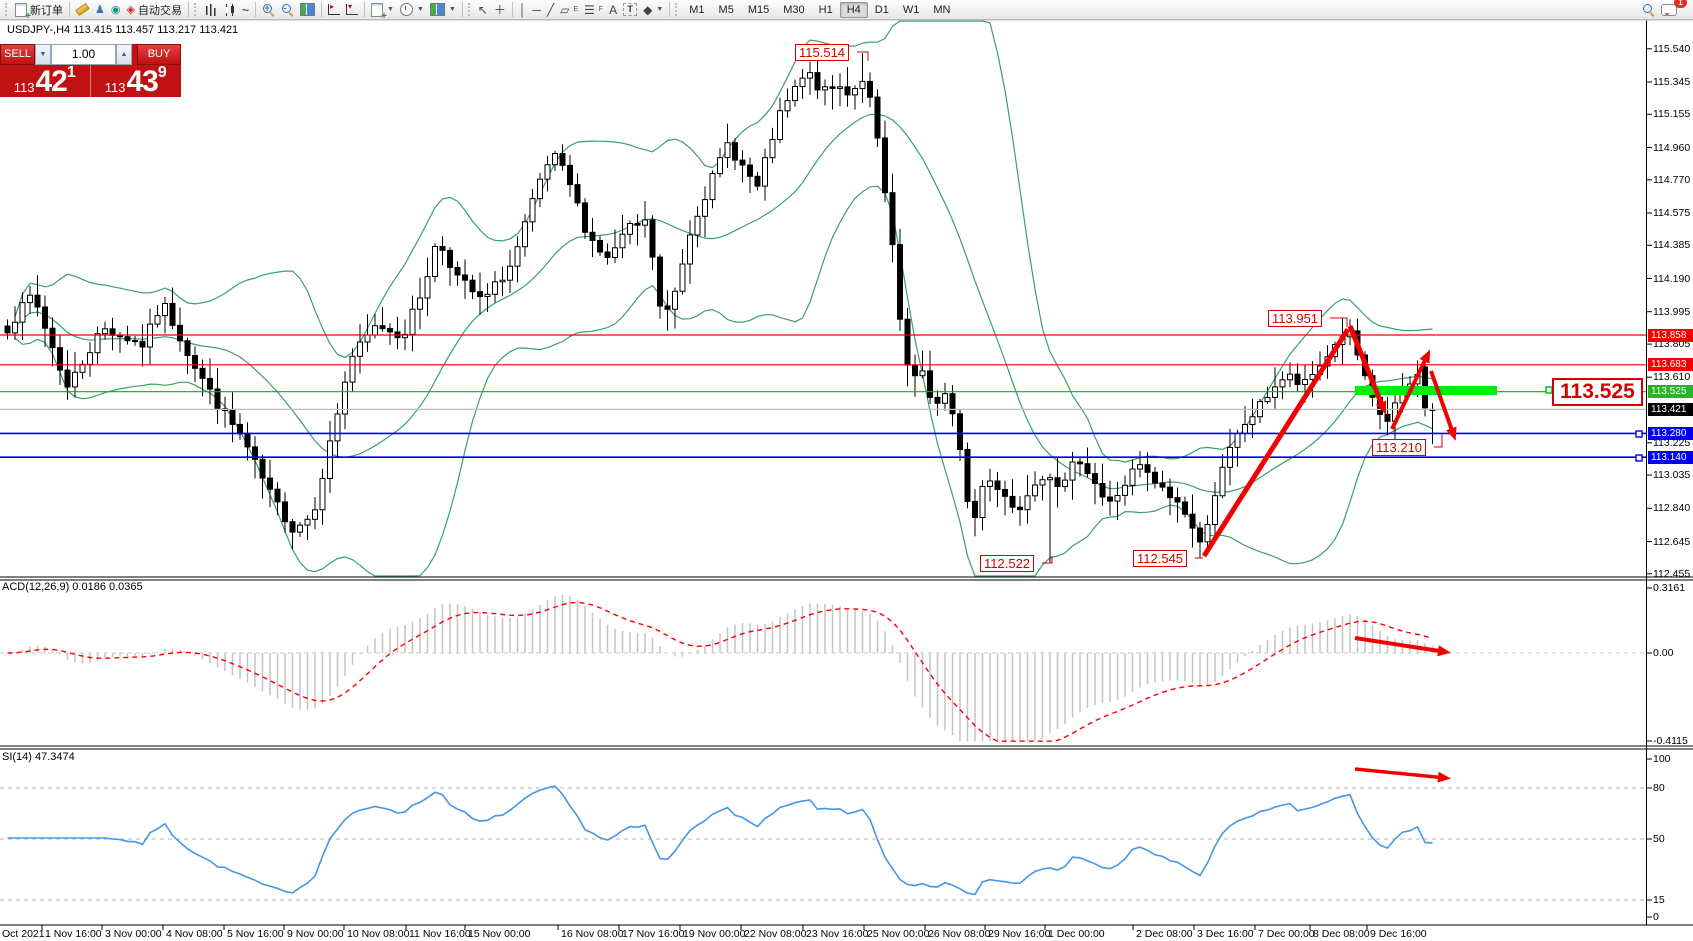 This screenshot has width=1693, height=941. I want to click on volume-decrease-button: ▼, so click(43, 54).